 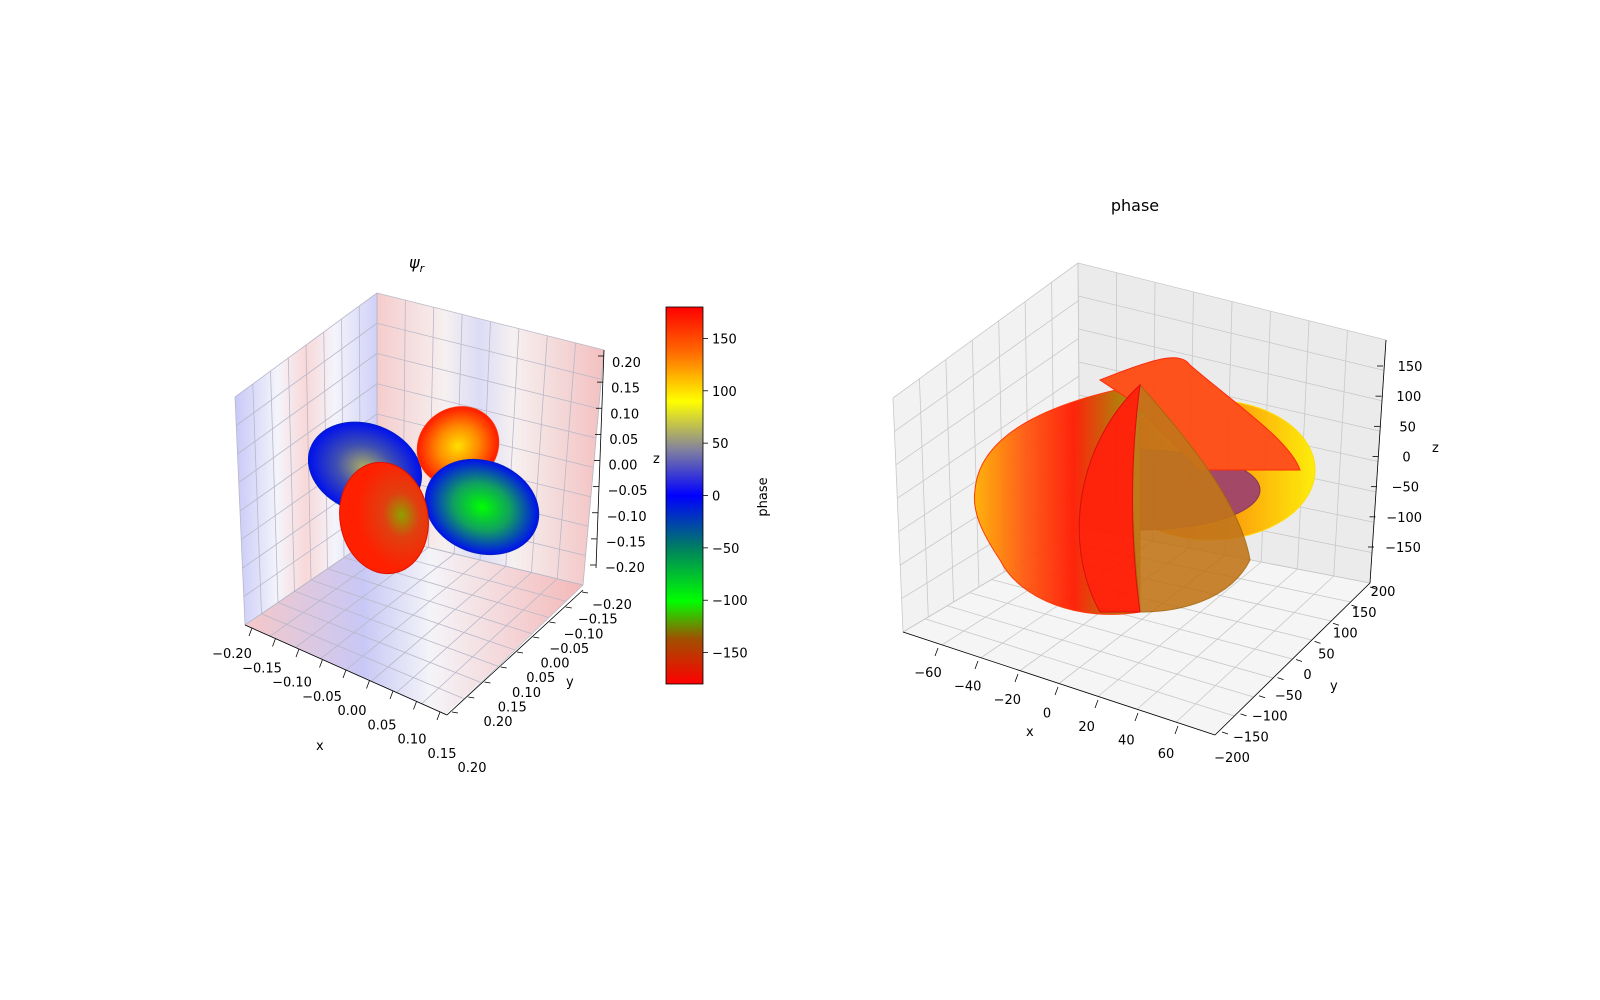 What do you see at coordinates (569, 649) in the screenshot?
I see `y-tick-label: −0.05` at bounding box center [569, 649].